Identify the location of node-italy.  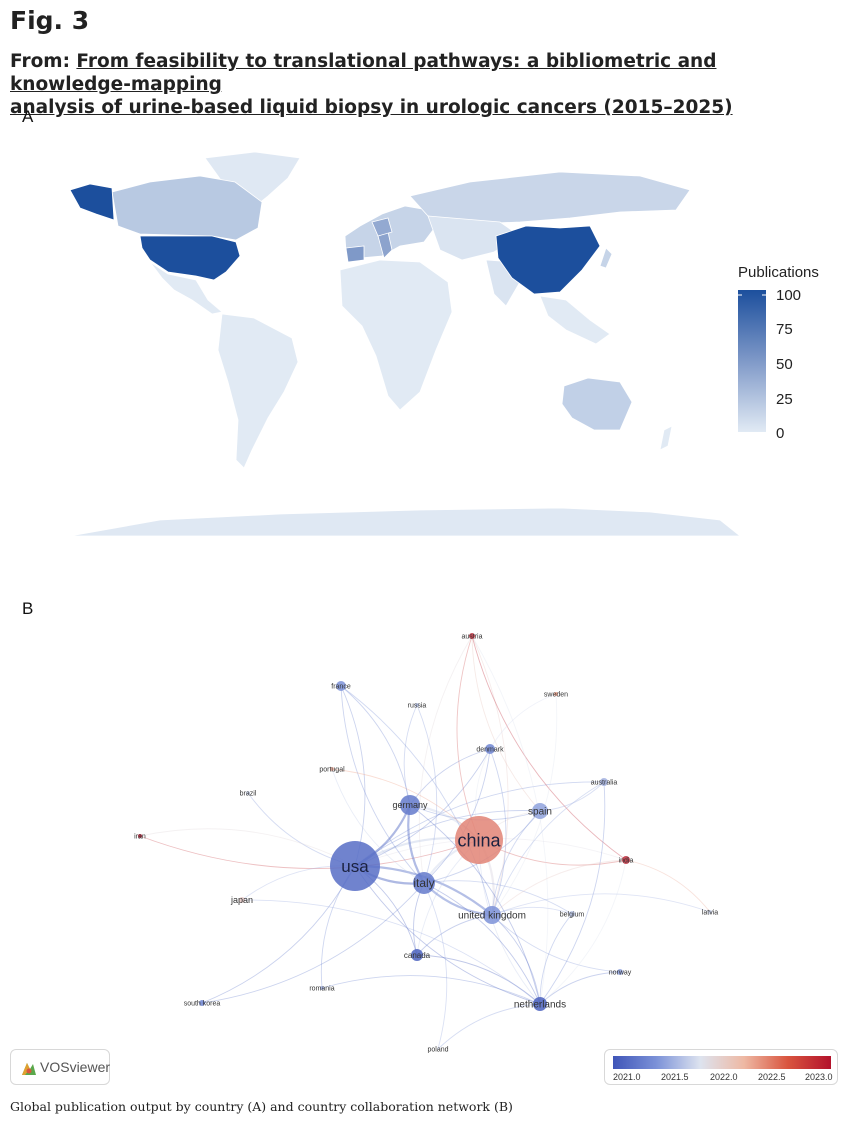
(424, 883).